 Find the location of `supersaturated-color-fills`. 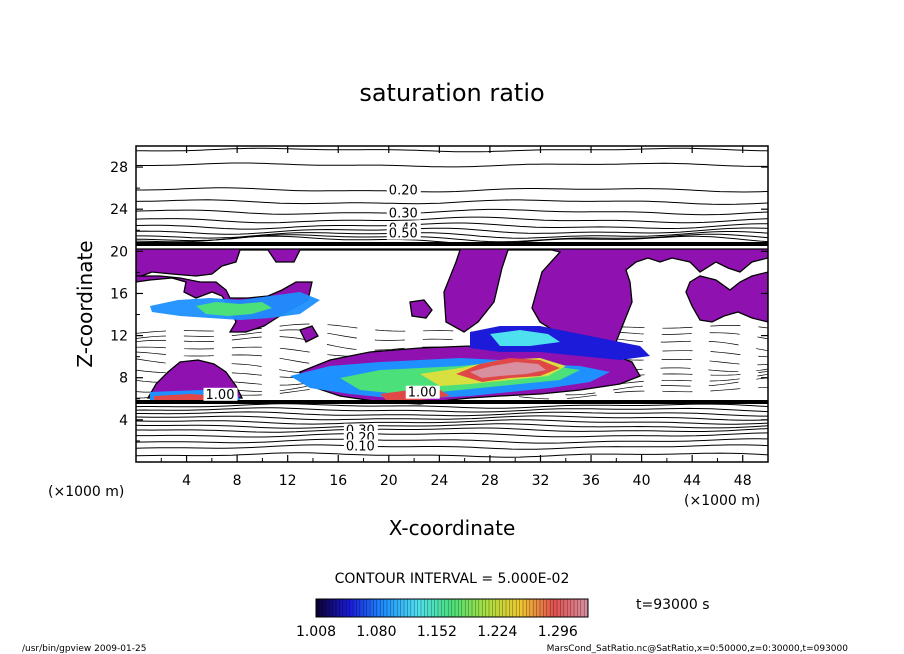

supersaturated-color-fills is located at coordinates (400, 346).